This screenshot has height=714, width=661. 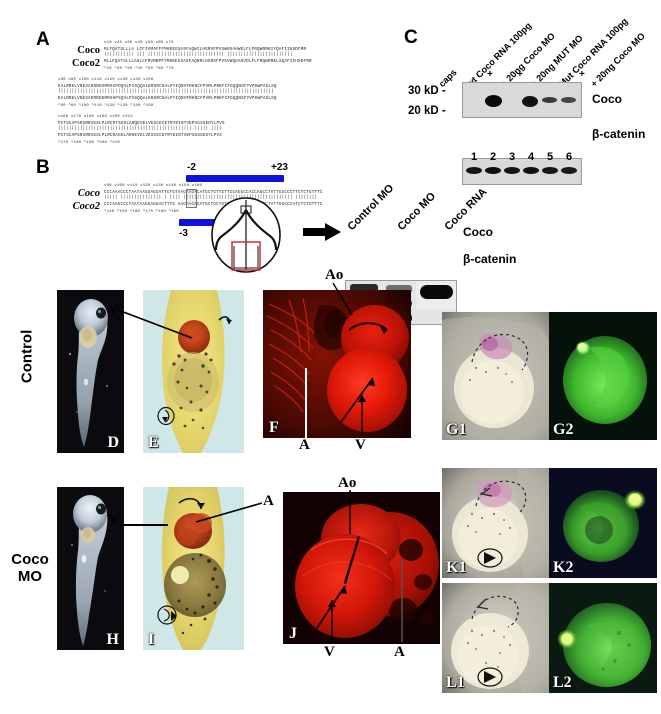 I want to click on panel-b-ruler-top: v90 v100 v110 v120 v130 v140 v150 v160, so click(x=153, y=186).